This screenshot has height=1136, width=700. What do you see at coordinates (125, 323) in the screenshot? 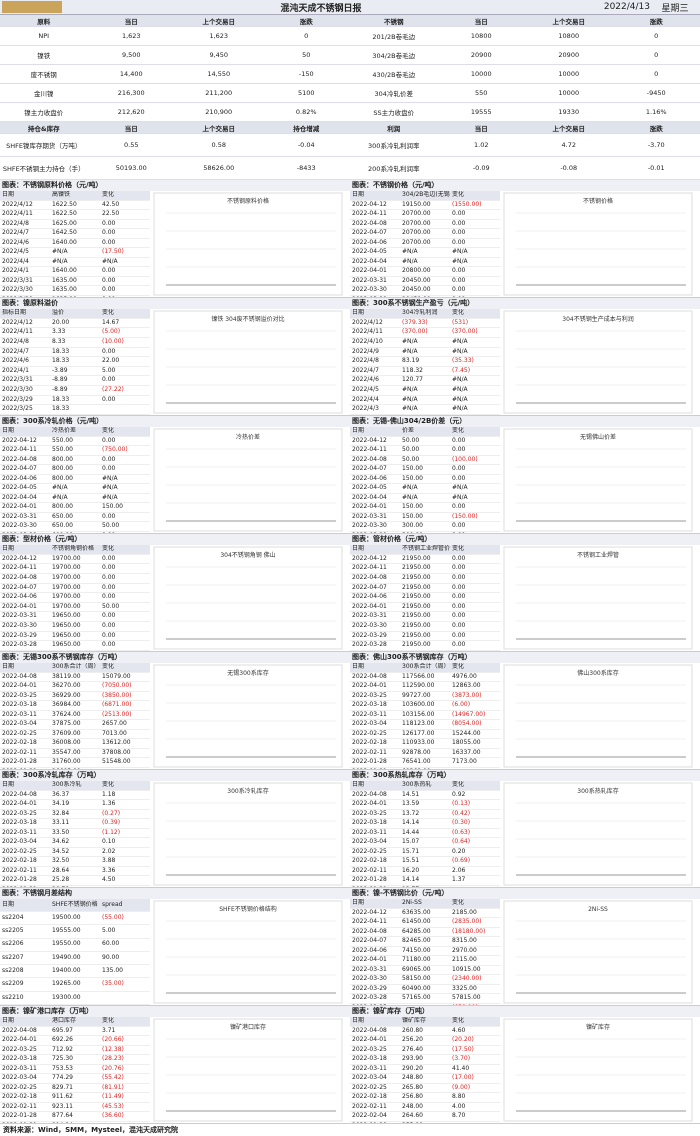
I see `cell: 14.67` at bounding box center [125, 323].